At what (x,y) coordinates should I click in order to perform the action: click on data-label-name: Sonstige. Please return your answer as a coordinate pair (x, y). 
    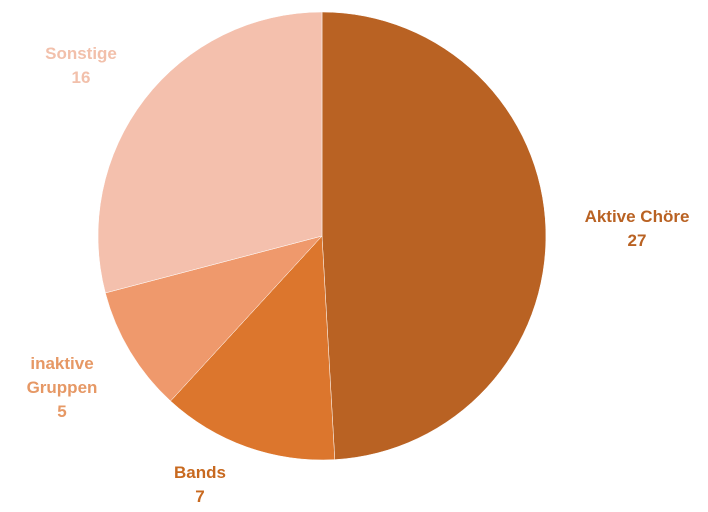
    Looking at the image, I should click on (81, 53).